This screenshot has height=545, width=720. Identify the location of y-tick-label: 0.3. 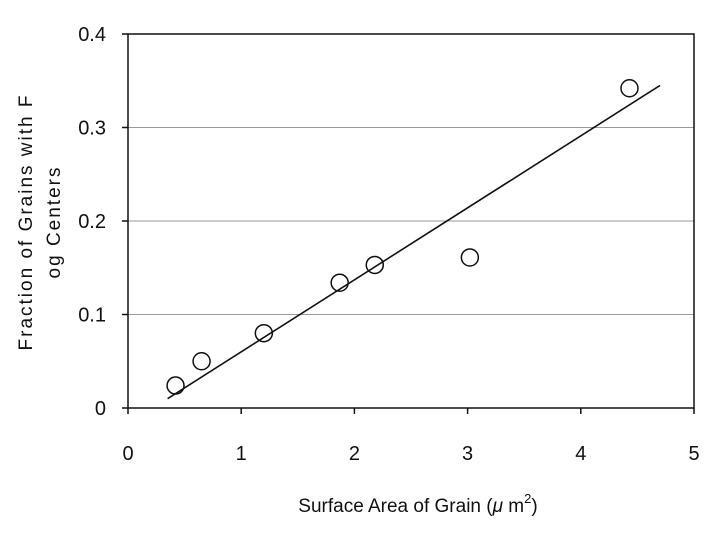
(92, 129).